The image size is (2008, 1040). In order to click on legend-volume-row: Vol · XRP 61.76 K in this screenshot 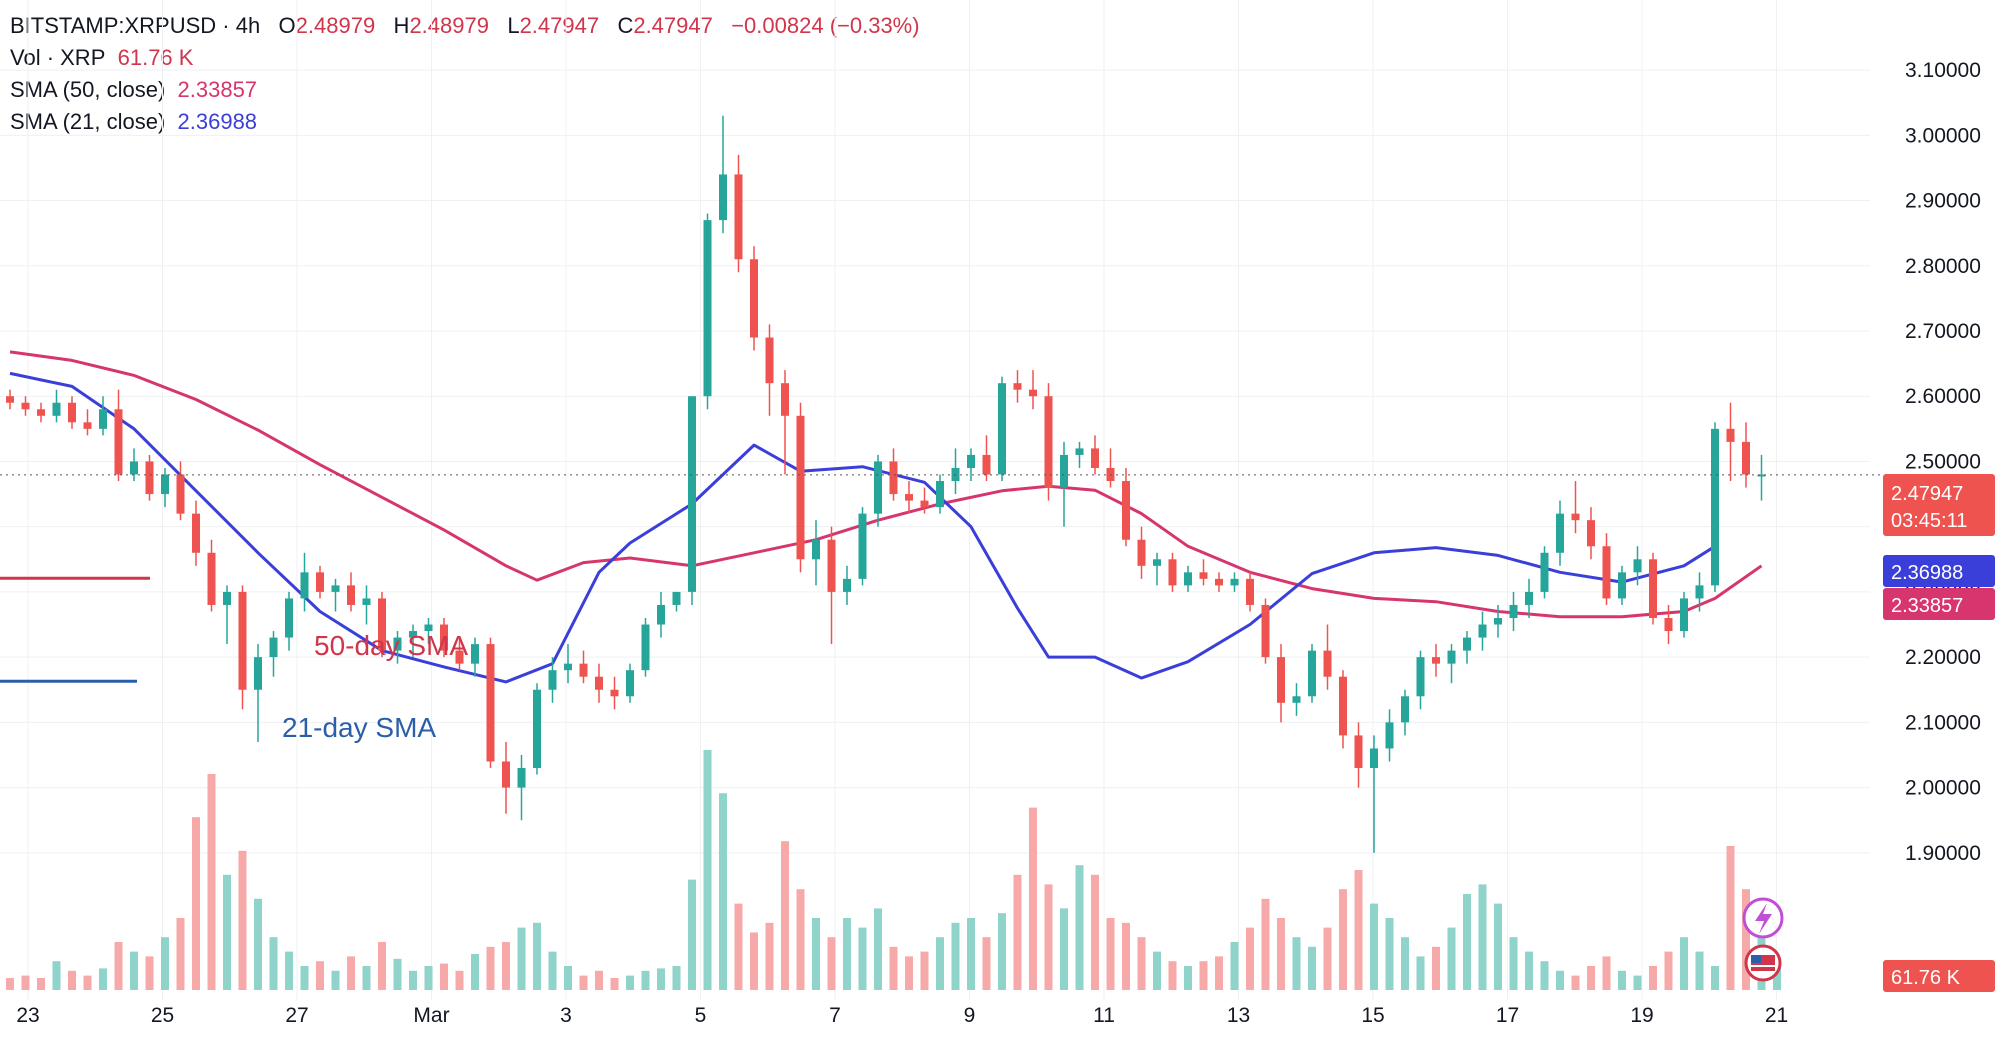, I will do `click(465, 58)`.